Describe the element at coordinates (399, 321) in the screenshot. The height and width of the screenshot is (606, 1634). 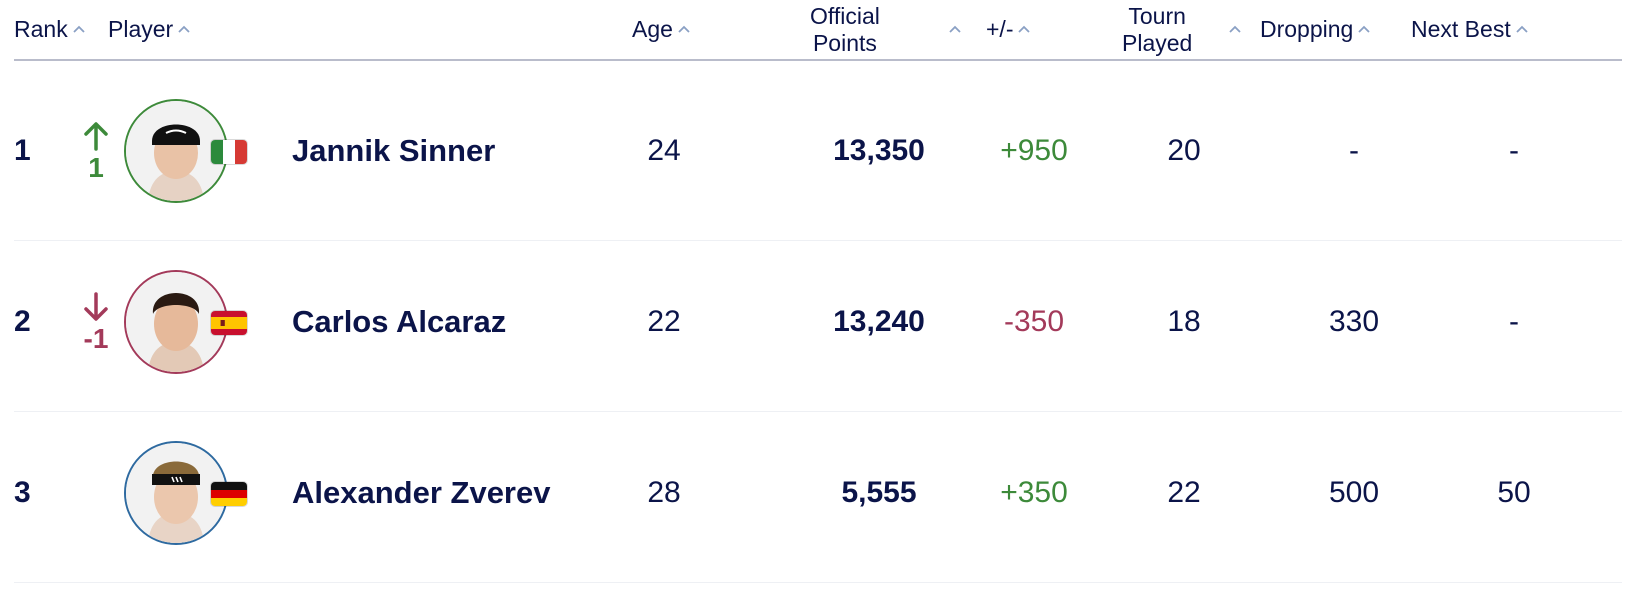
I see `player-name-link: Carlos Alcaraz` at that location.